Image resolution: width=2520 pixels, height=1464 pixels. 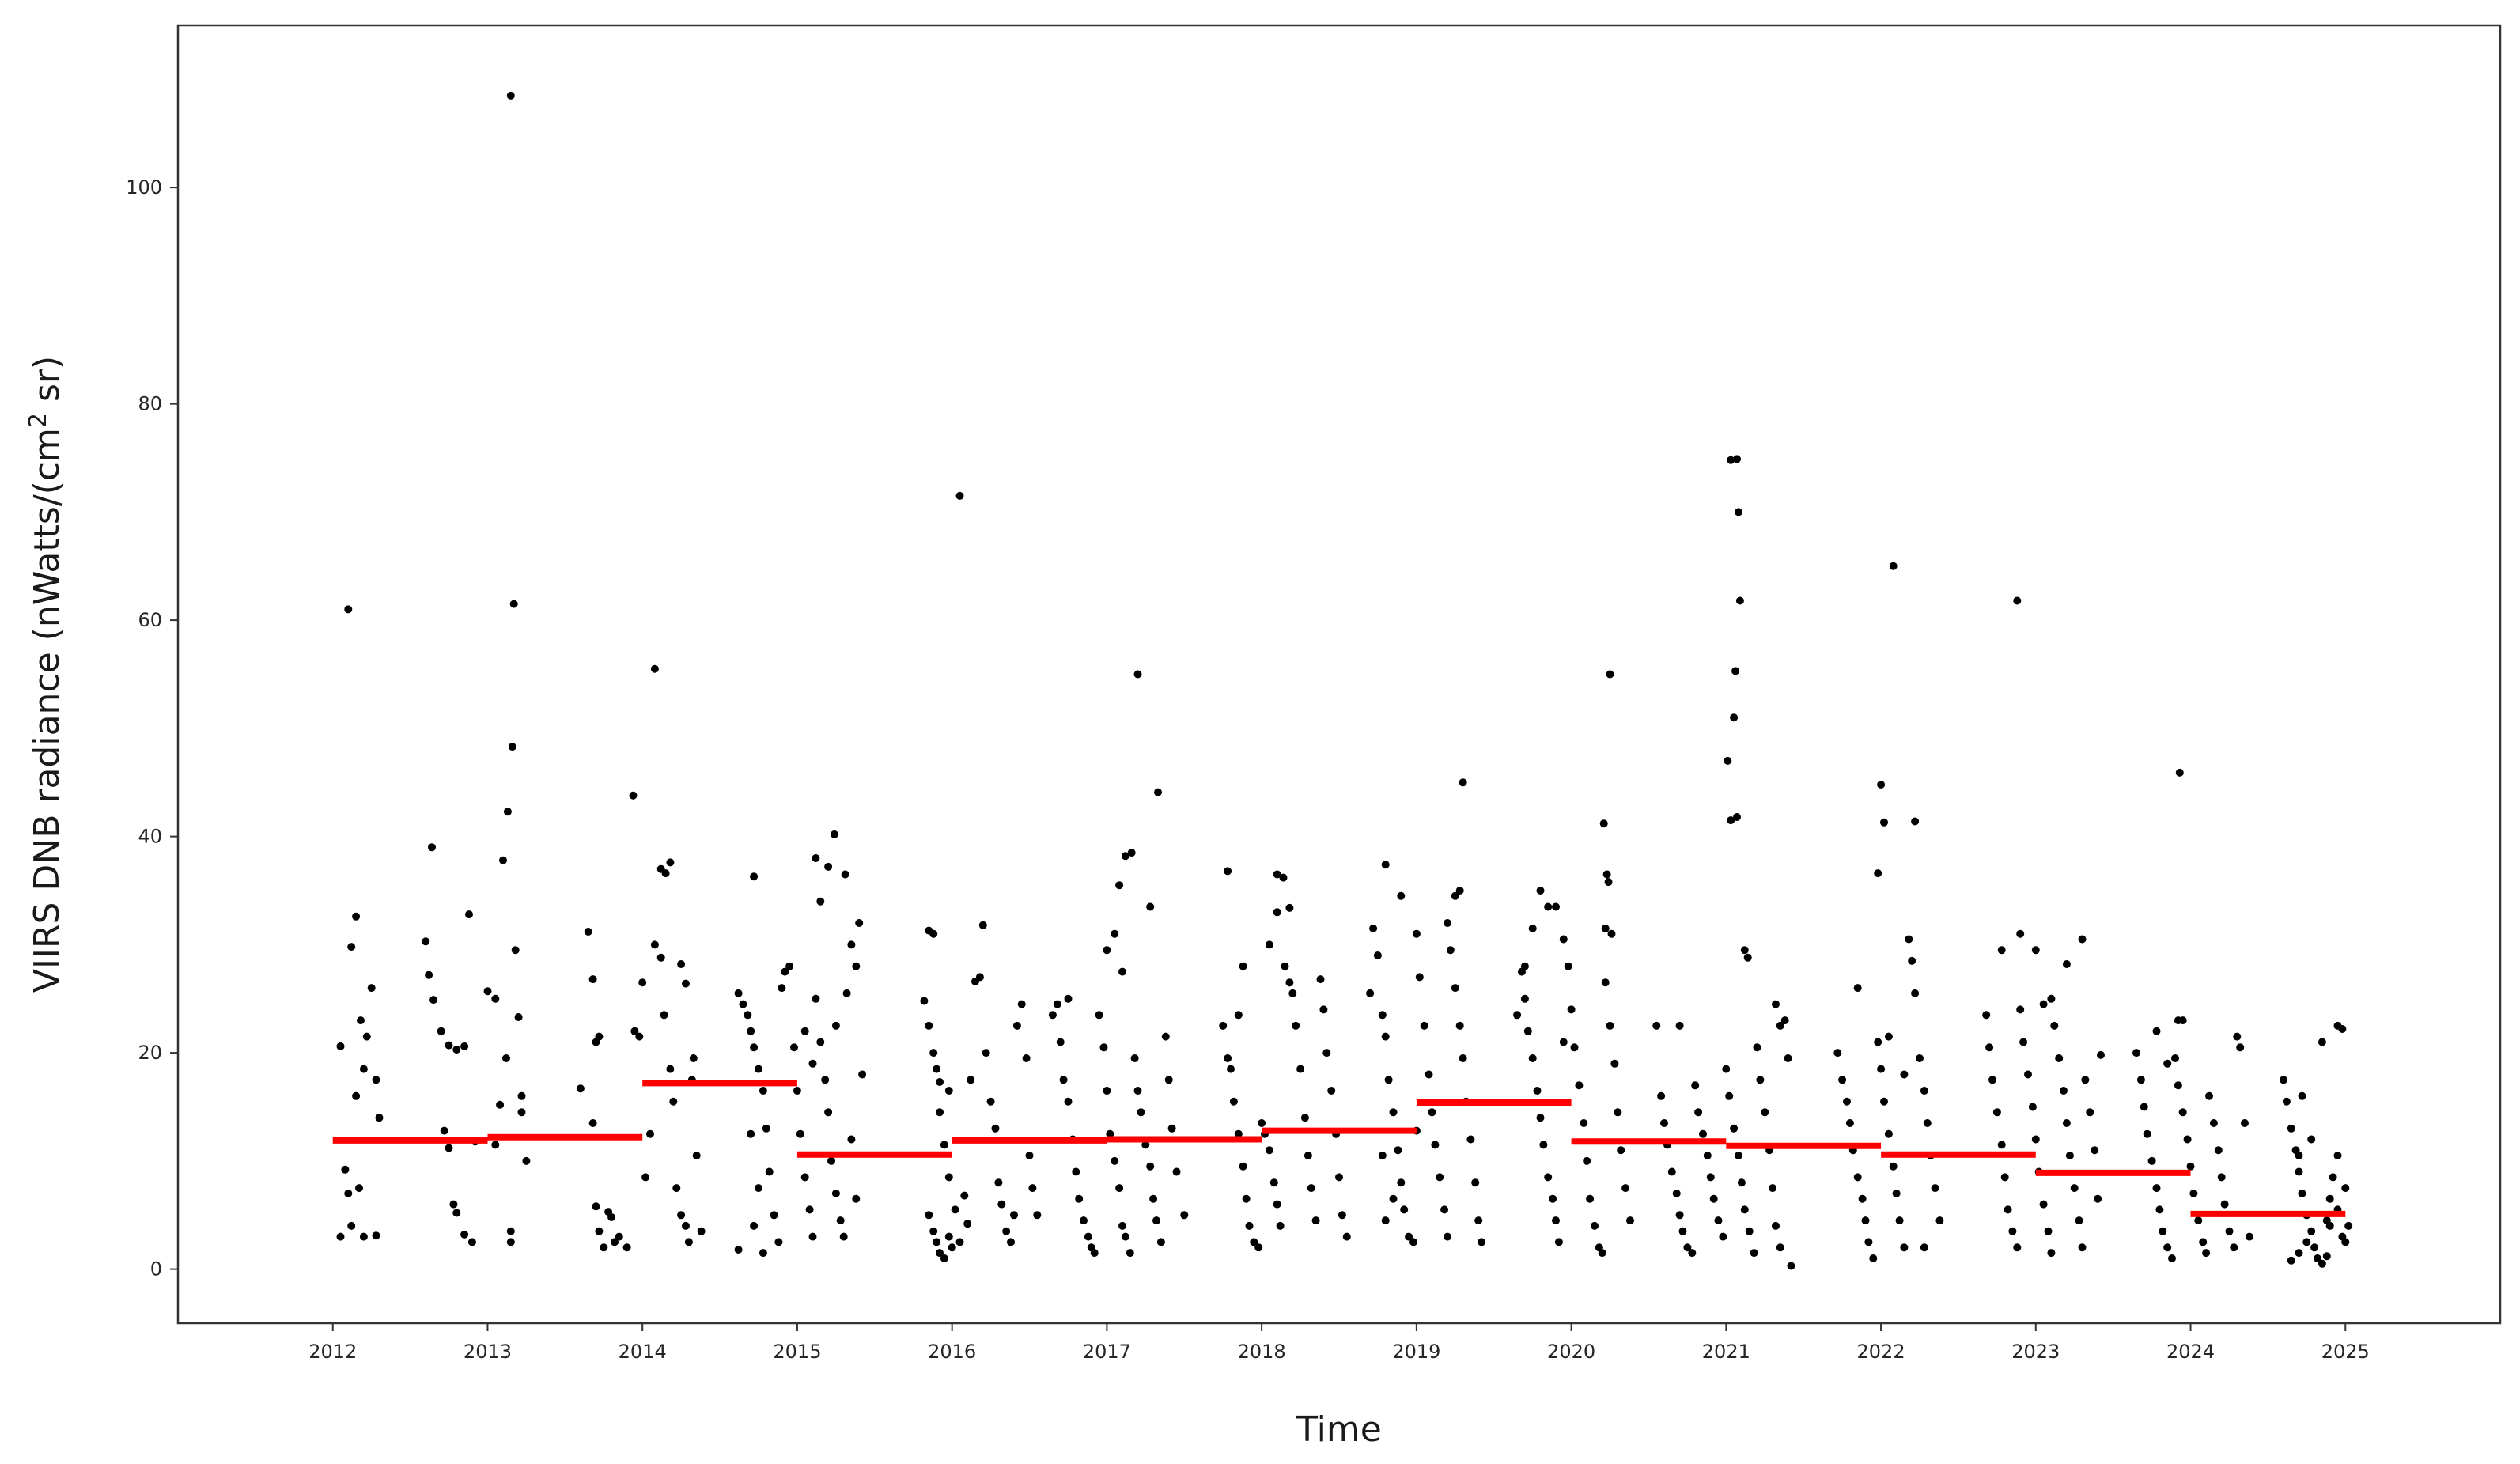 What do you see at coordinates (156, 1269) in the screenshot?
I see `y-tick-label: 0` at bounding box center [156, 1269].